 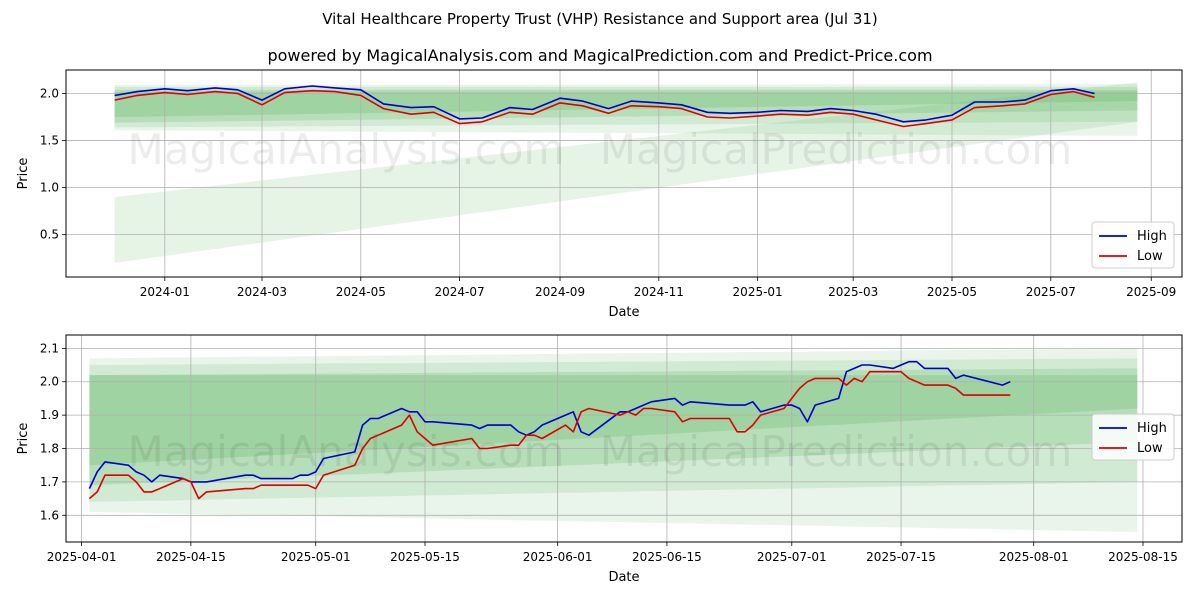 What do you see at coordinates (49, 449) in the screenshot?
I see `y-tick-label: 1.8` at bounding box center [49, 449].